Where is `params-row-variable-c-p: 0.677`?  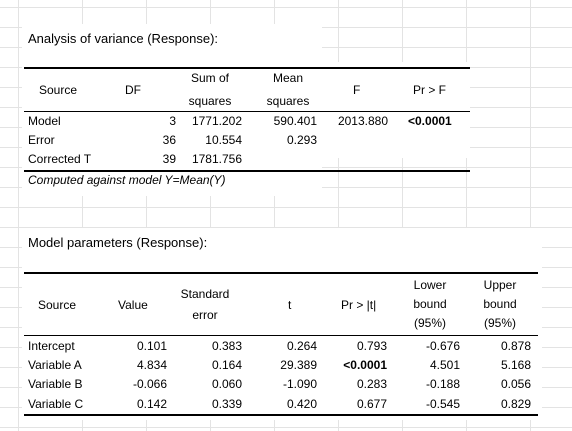 params-row-variable-c-p: 0.677 is located at coordinates (371, 404).